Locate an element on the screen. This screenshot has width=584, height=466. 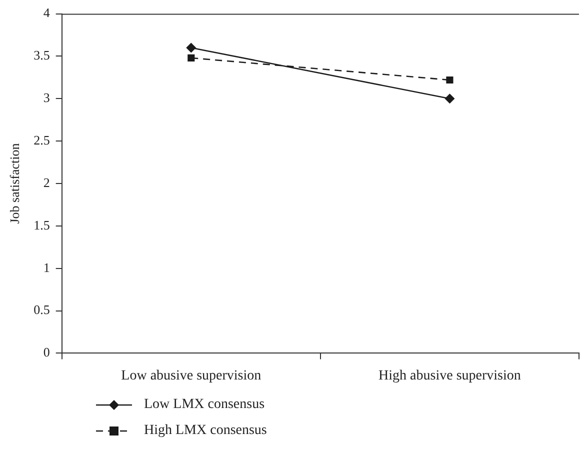
y-tick-label: 3 is located at coordinates (46, 98).